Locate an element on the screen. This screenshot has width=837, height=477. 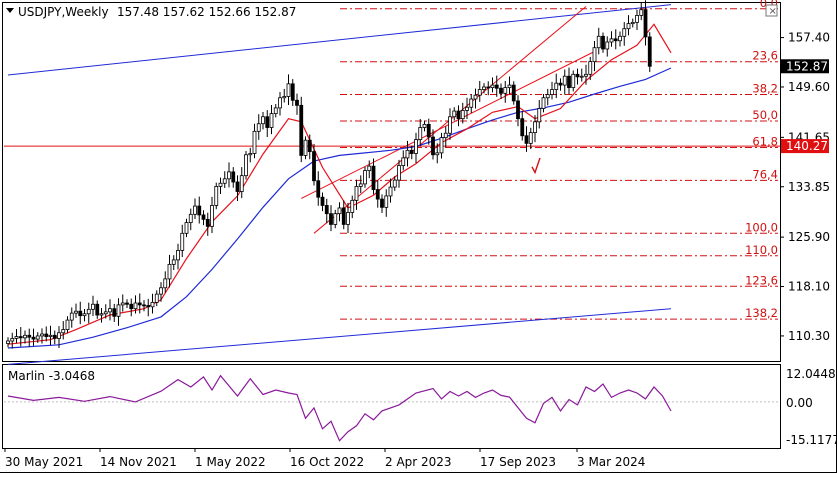
close-pane-button is located at coordinates (771, 10).